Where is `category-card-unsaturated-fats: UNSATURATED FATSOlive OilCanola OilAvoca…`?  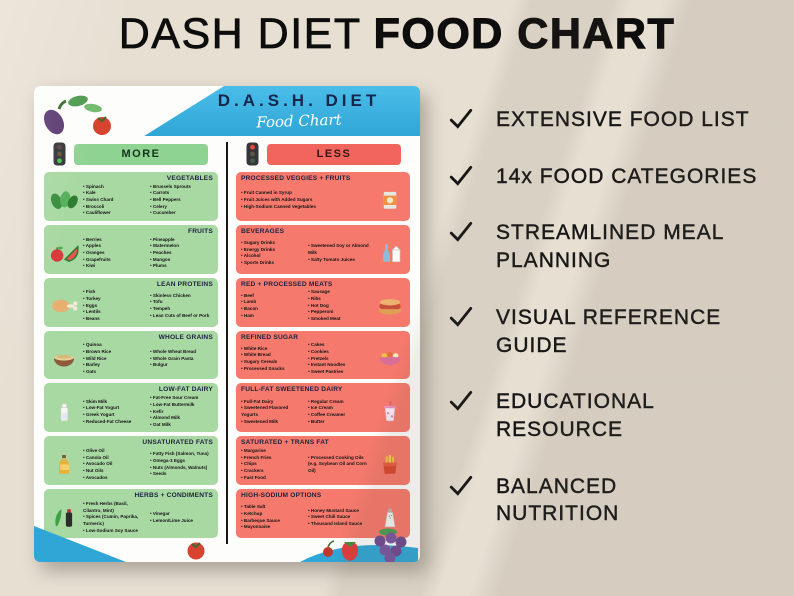 category-card-unsaturated-fats: UNSATURATED FATSOlive OilCanola OilAvoca… is located at coordinates (131, 461).